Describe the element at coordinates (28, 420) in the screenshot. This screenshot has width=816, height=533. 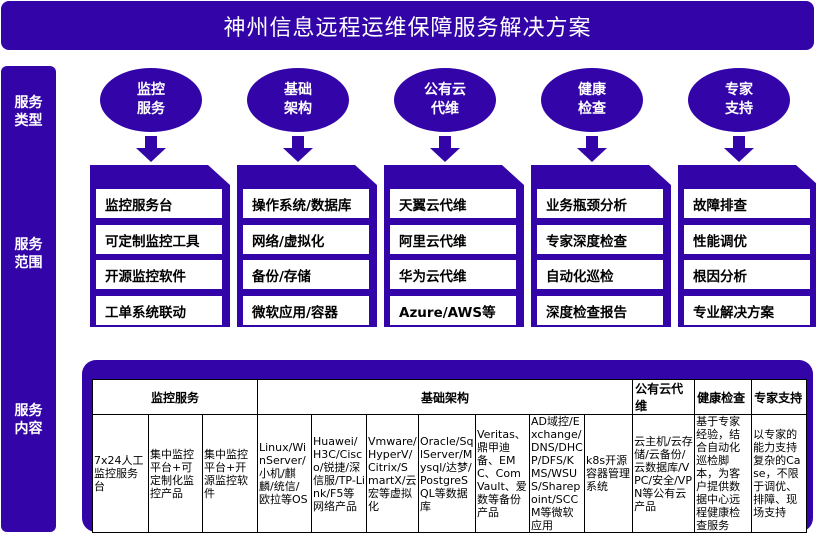
I see `sidebar-label-content: 服务 内容` at that location.